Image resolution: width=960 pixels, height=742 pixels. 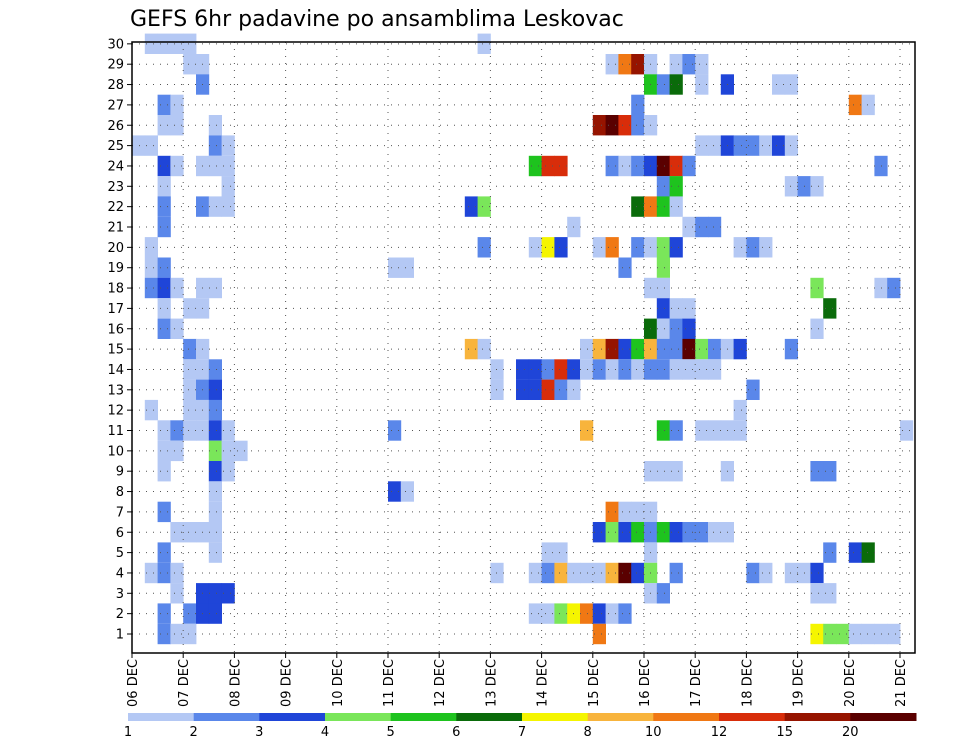 I want to click on y-tick-label: 17, so click(x=115, y=309).